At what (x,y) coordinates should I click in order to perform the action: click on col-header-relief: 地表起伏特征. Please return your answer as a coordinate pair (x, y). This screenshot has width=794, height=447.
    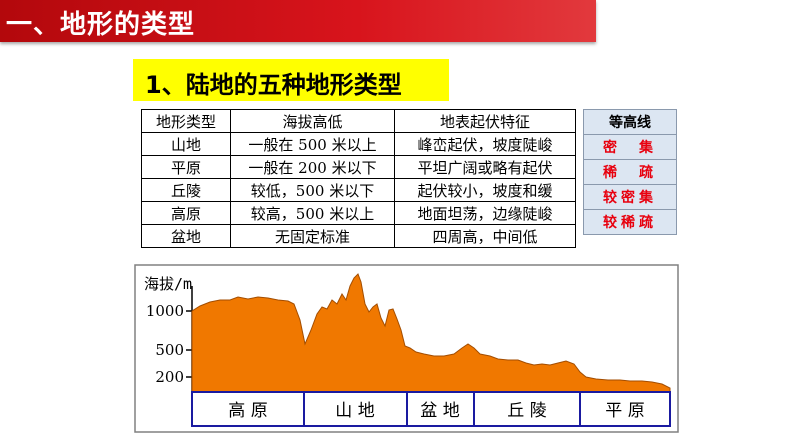
    Looking at the image, I should click on (485, 121).